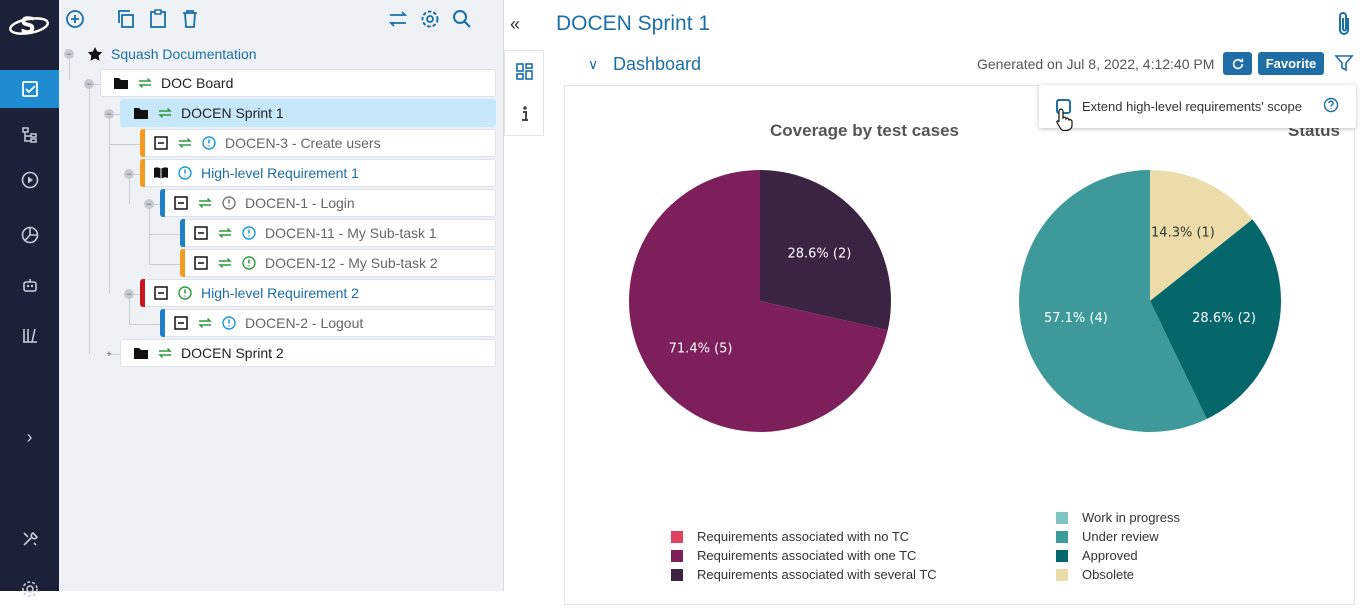 The image size is (1370, 608). I want to click on delete-button, so click(190, 19).